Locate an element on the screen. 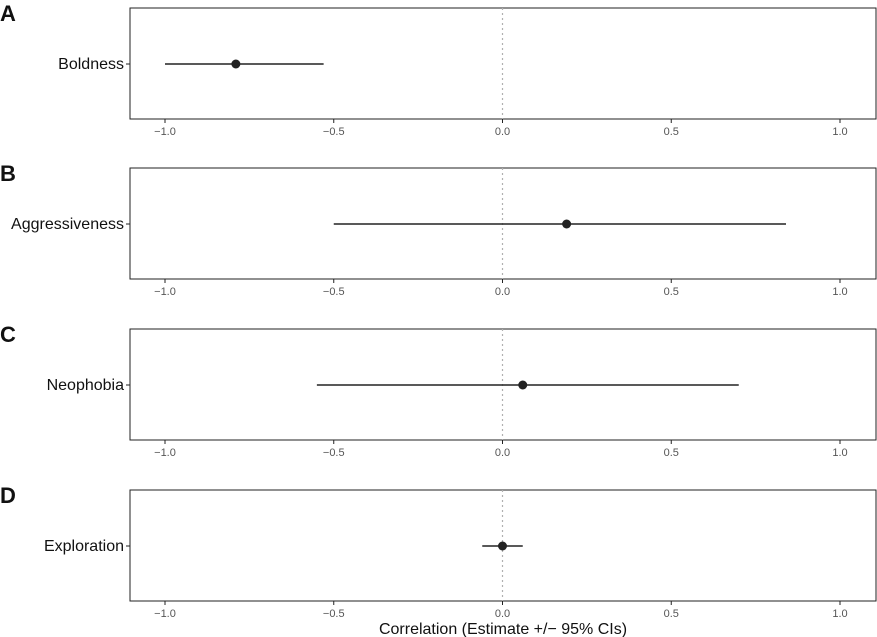 The image size is (877, 637). panel-letter: D is located at coordinates (8, 495).